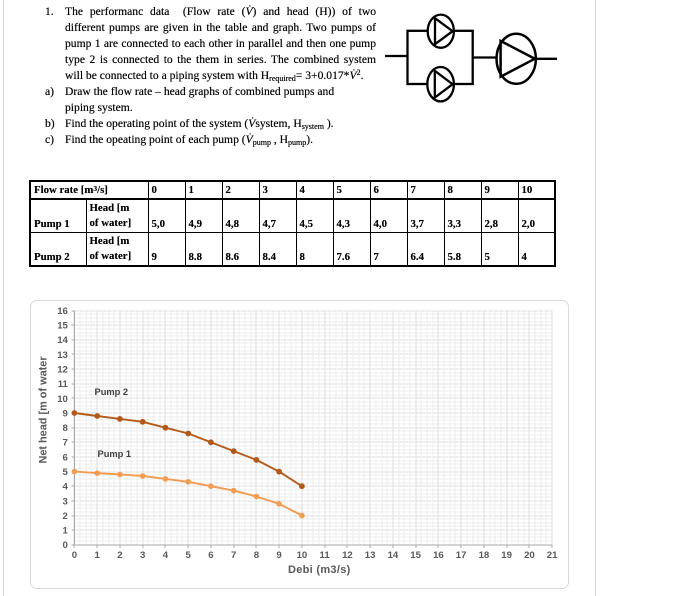 The image size is (678, 596). What do you see at coordinates (529, 554) in the screenshot?
I see `svg-text: 20` at bounding box center [529, 554].